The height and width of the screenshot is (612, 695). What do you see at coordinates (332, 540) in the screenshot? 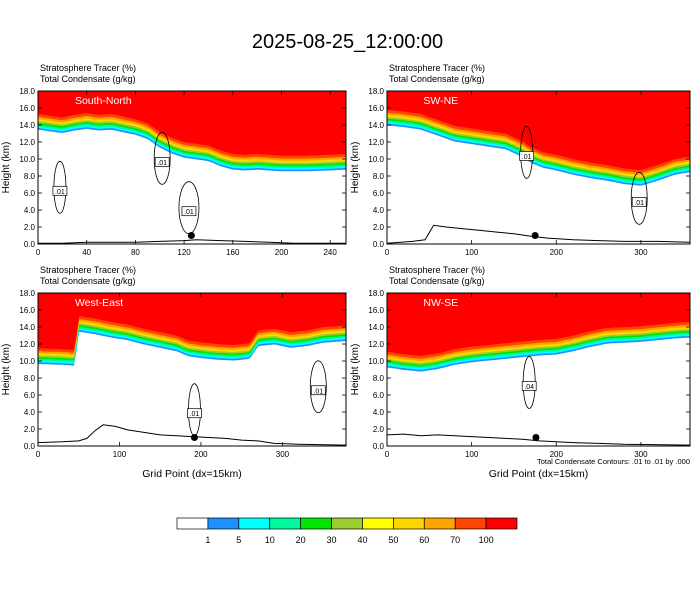
I see `colorbar-label: 30` at bounding box center [332, 540].